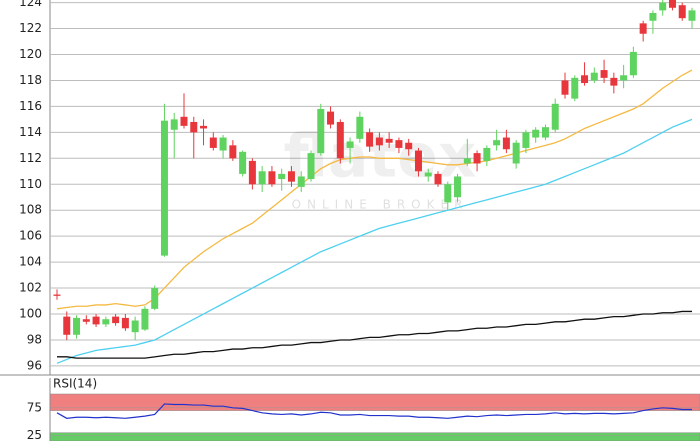  Describe the element at coordinates (75, 384) in the screenshot. I see `panel-title: RSI(14)` at that location.